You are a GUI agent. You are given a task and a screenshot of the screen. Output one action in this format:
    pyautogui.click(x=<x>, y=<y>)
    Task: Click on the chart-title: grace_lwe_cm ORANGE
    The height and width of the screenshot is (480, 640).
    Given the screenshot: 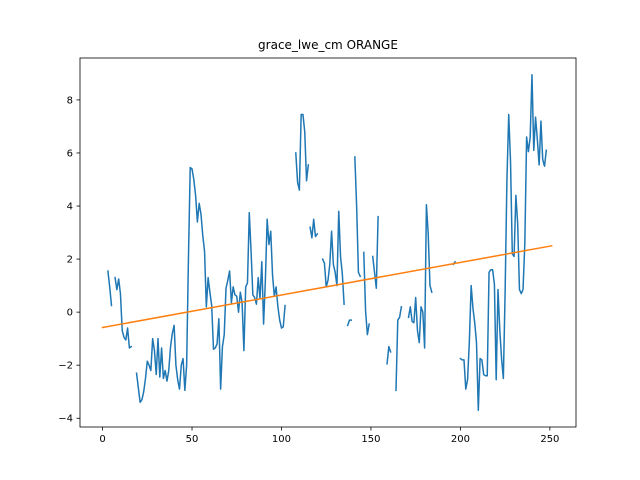 What is the action you would take?
    pyautogui.click(x=328, y=45)
    